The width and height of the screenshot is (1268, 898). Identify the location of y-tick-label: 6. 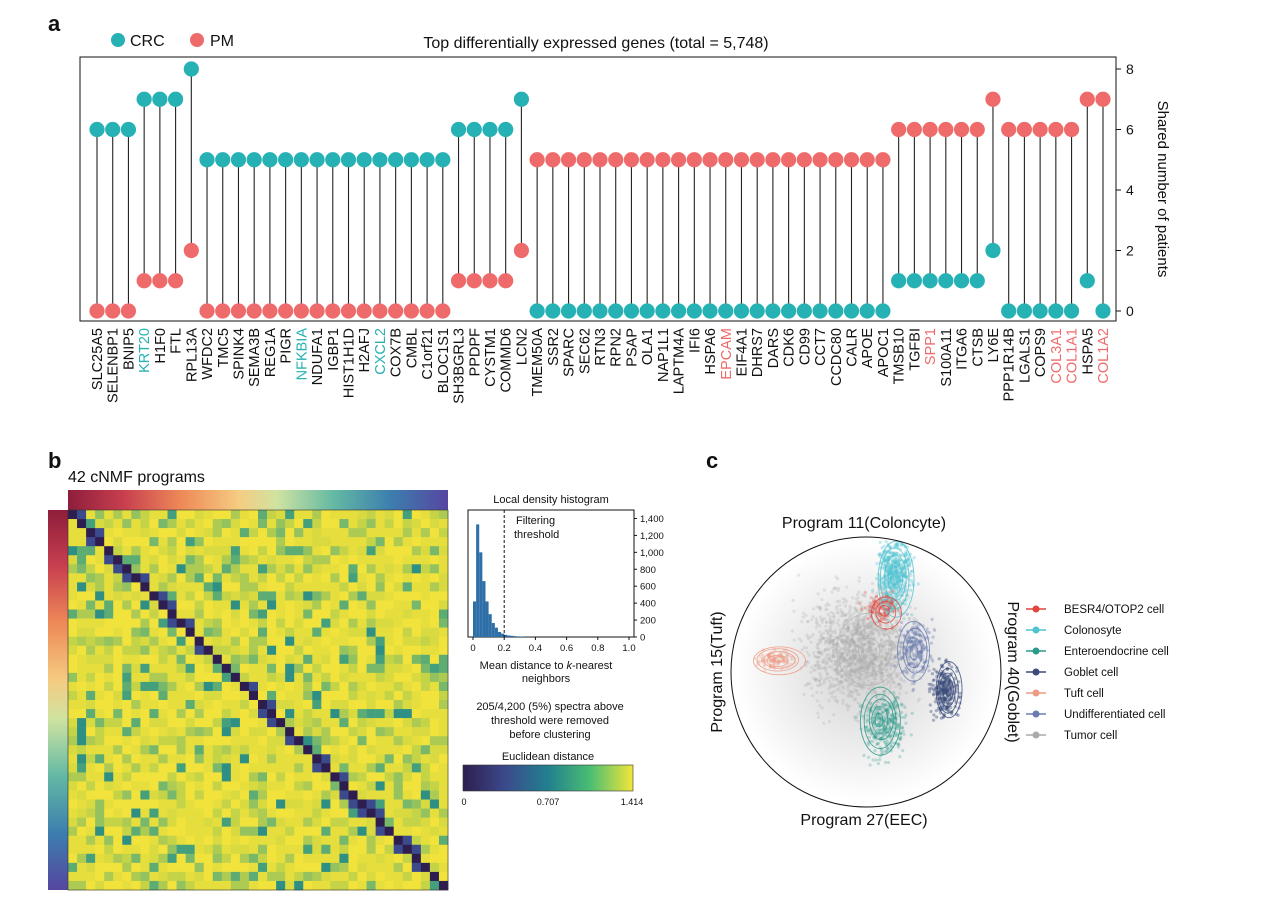
(1130, 130).